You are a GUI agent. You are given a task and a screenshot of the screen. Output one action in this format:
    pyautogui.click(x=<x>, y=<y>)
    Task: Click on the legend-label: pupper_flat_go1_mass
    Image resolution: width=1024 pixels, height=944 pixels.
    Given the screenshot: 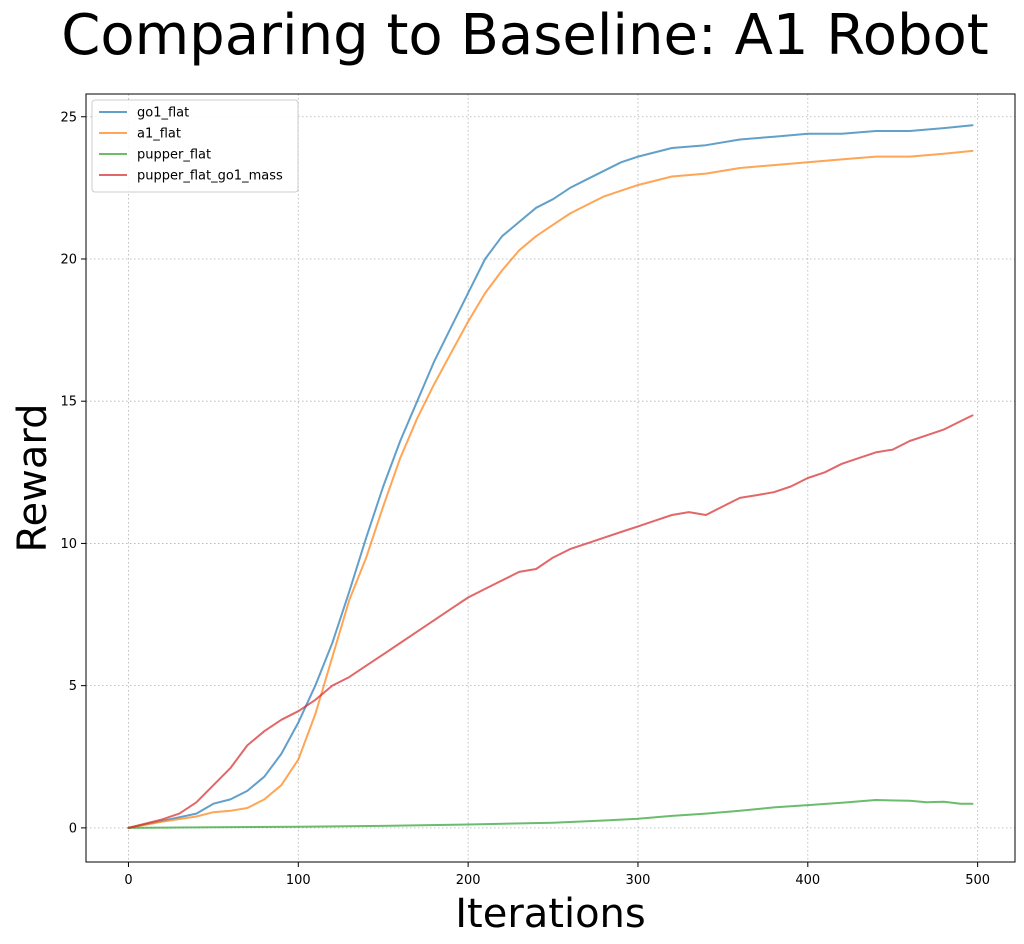 What is the action you would take?
    pyautogui.click(x=210, y=176)
    